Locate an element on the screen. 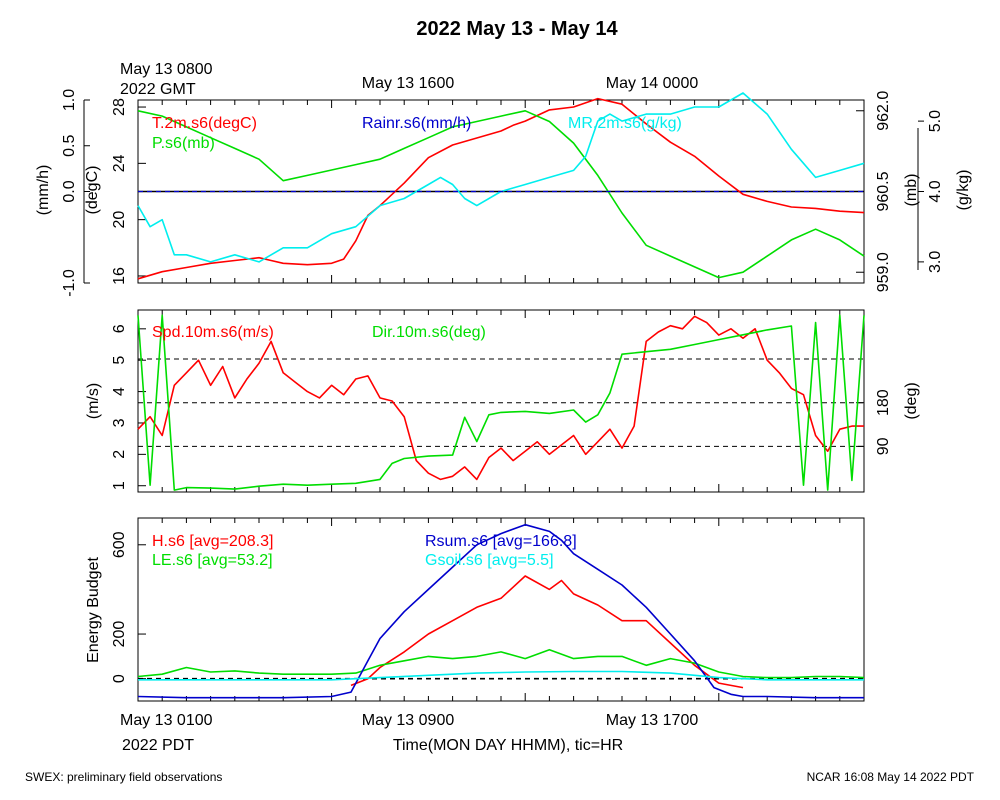  p1-temp-tick-label-3: 28 is located at coordinates (119, 107).